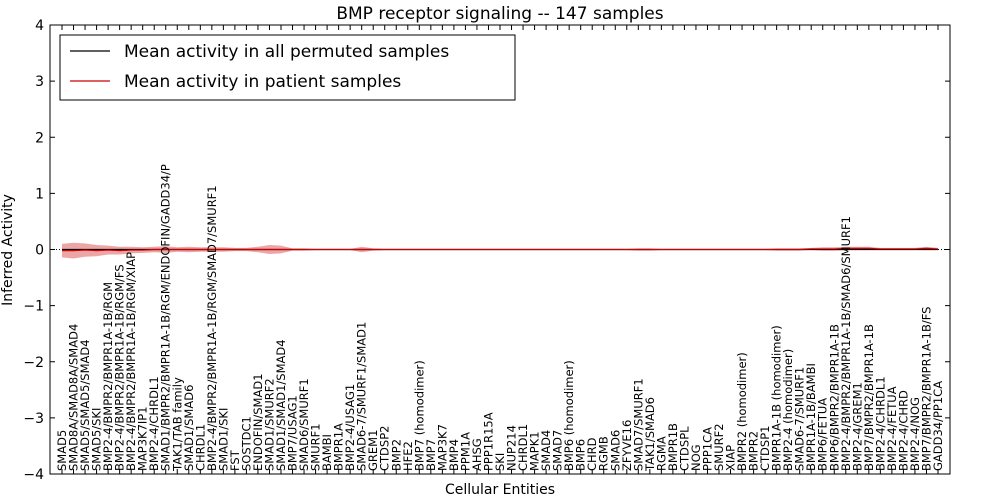 This screenshot has width=1000, height=500. I want to click on y-axis-label: Inferred Activity, so click(8, 250).